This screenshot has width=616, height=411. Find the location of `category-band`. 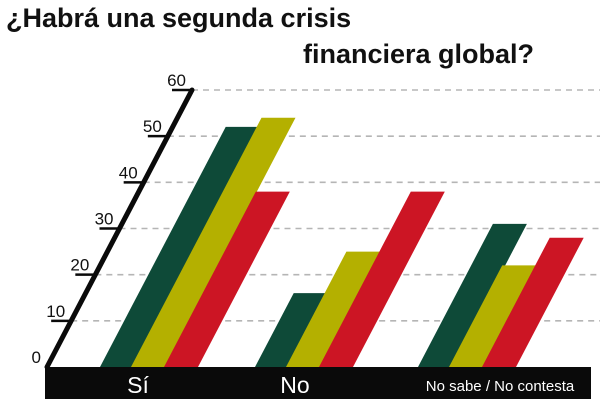

category-band is located at coordinates (318, 383).